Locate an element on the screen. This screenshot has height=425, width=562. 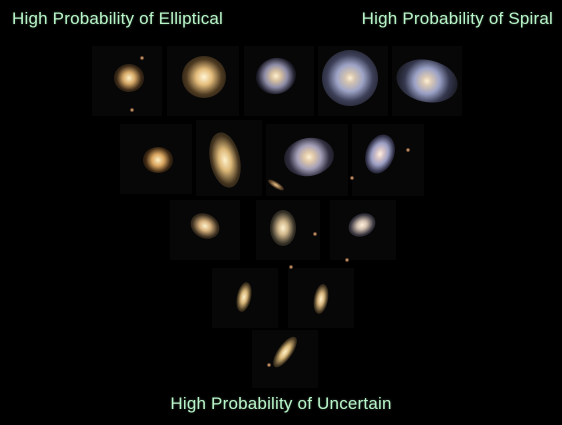
spiral-galaxy is located at coordinates (350, 78).